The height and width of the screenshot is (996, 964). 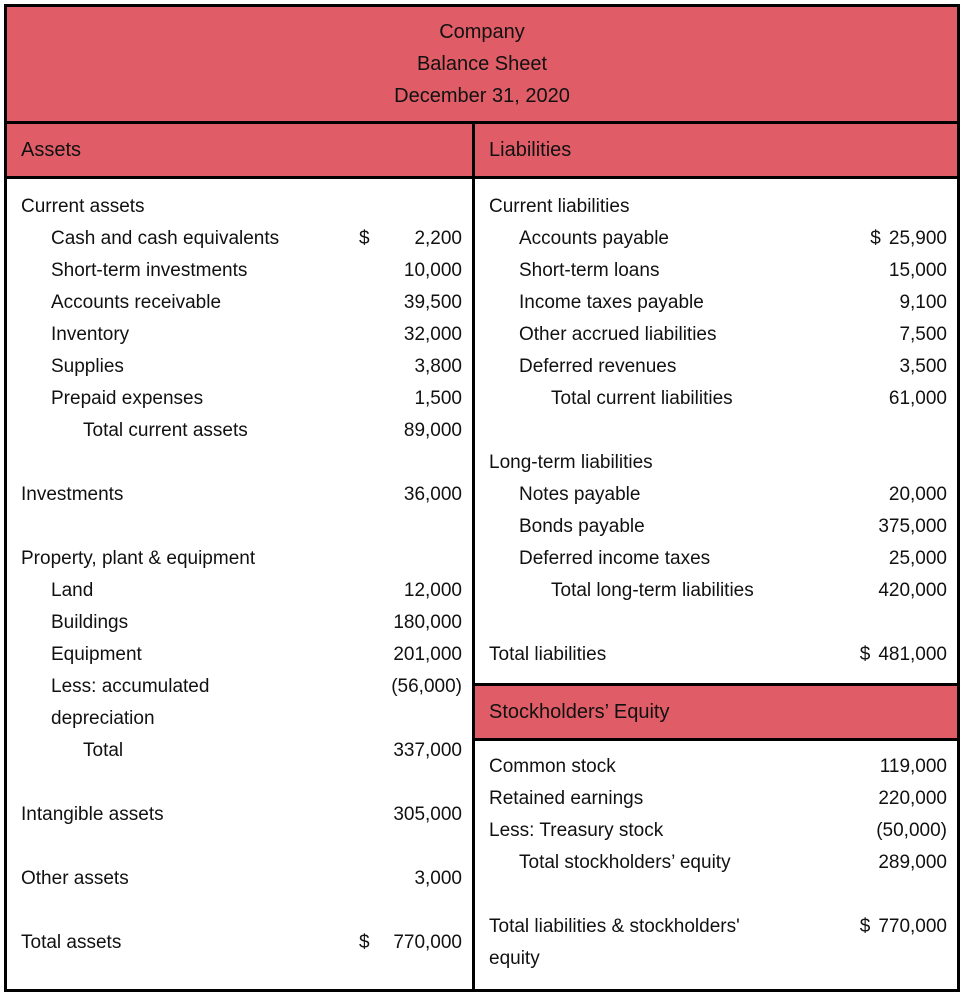 I want to click on line-item-label: Other accrued liabilities, so click(x=618, y=334).